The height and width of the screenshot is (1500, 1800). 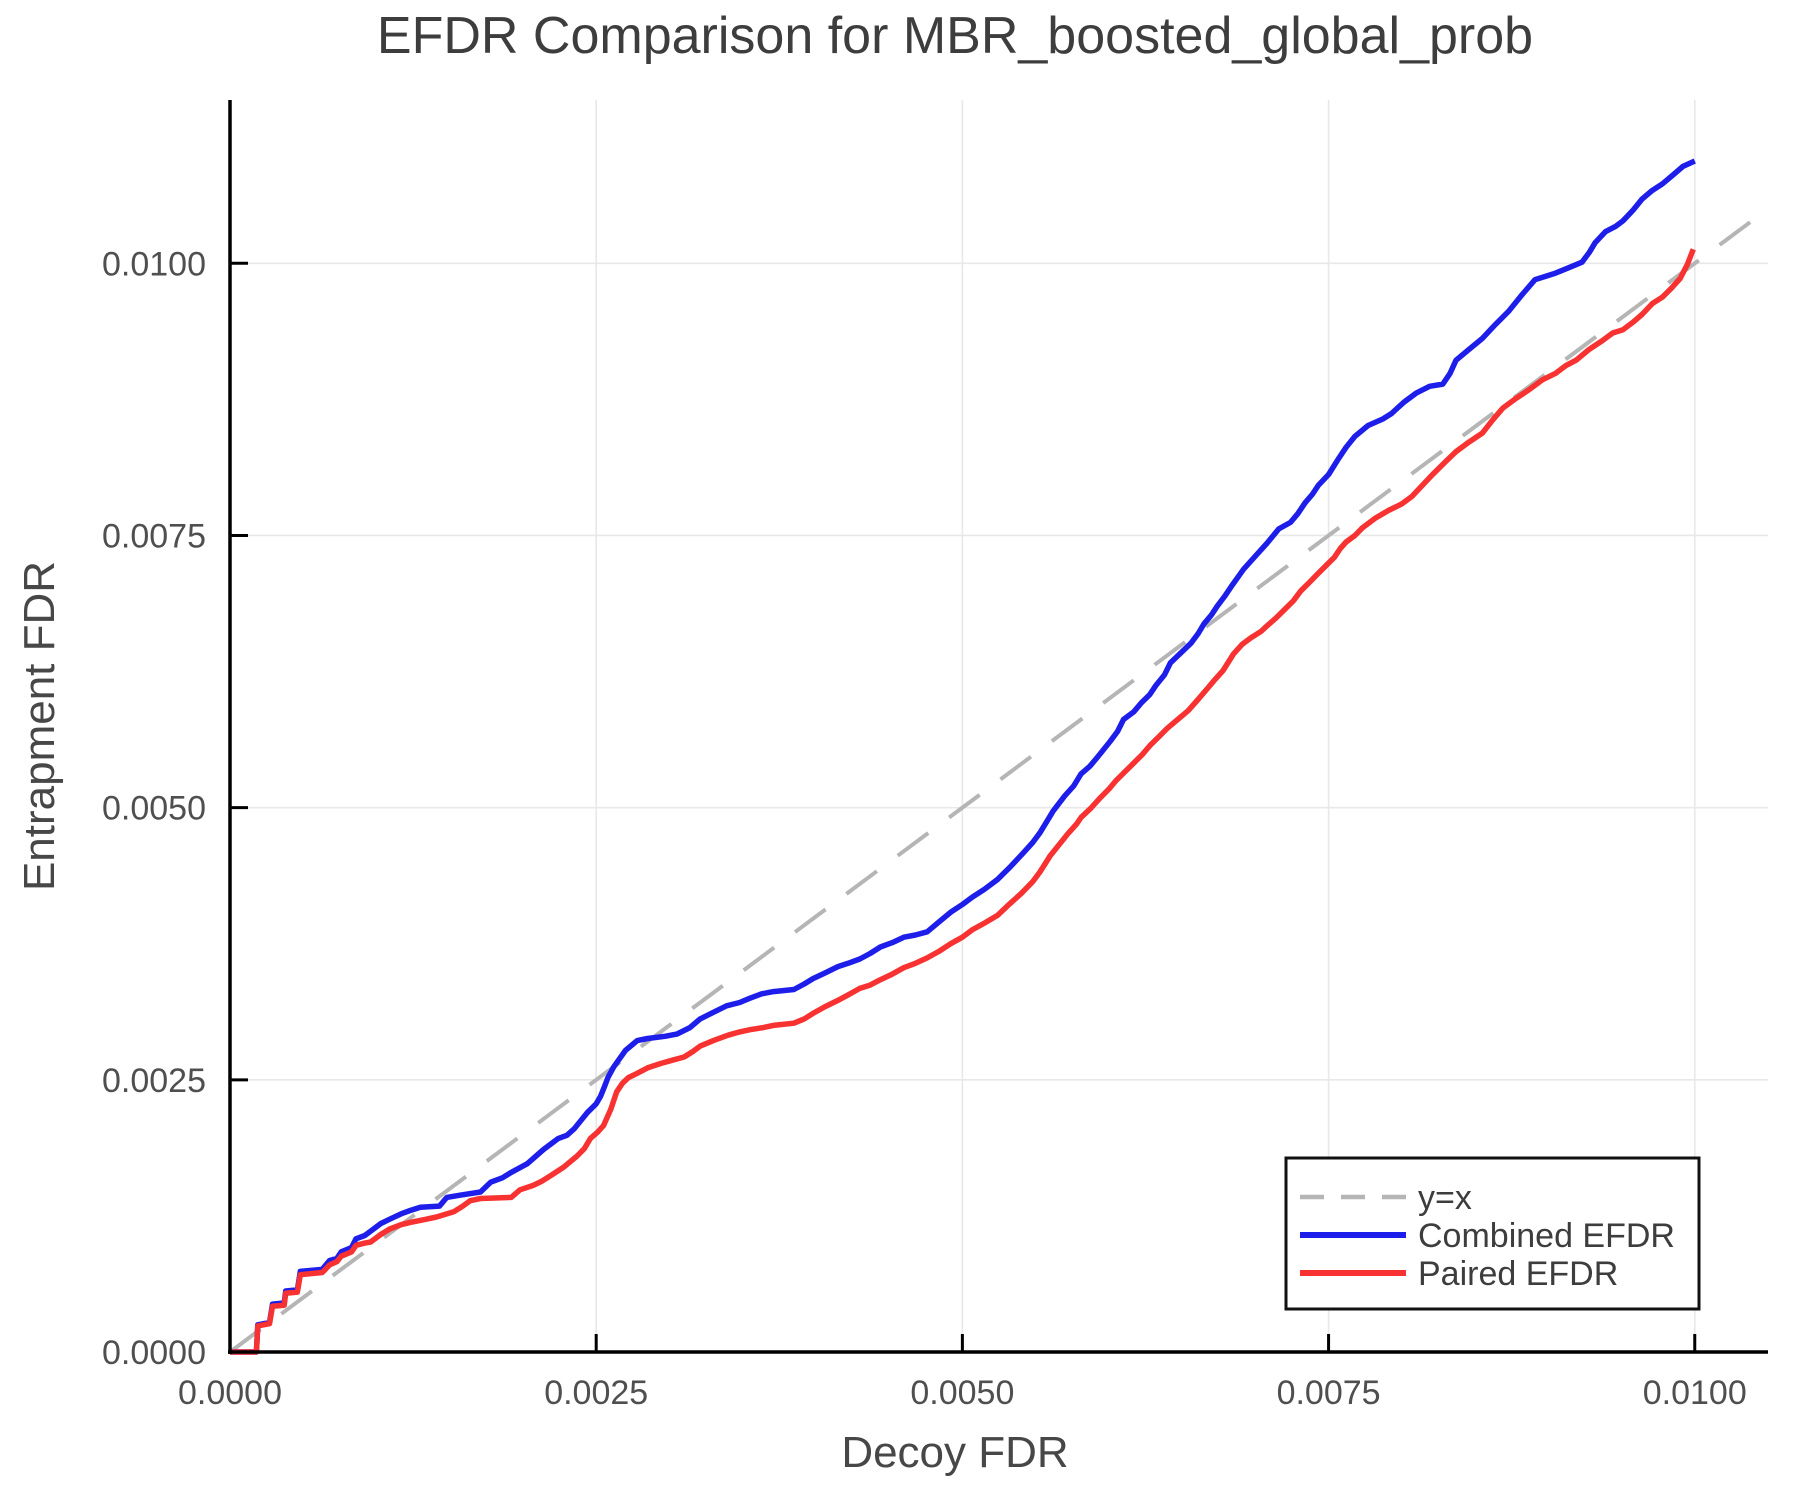 I want to click on legend-label: y=x, so click(x=1445, y=1198).